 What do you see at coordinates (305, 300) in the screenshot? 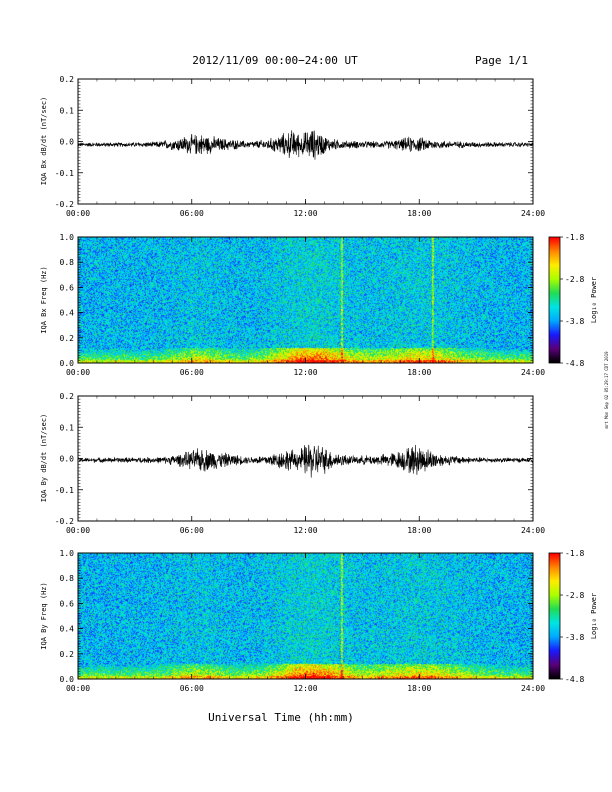
I see `bx-spectrogram-heatmap` at bounding box center [305, 300].